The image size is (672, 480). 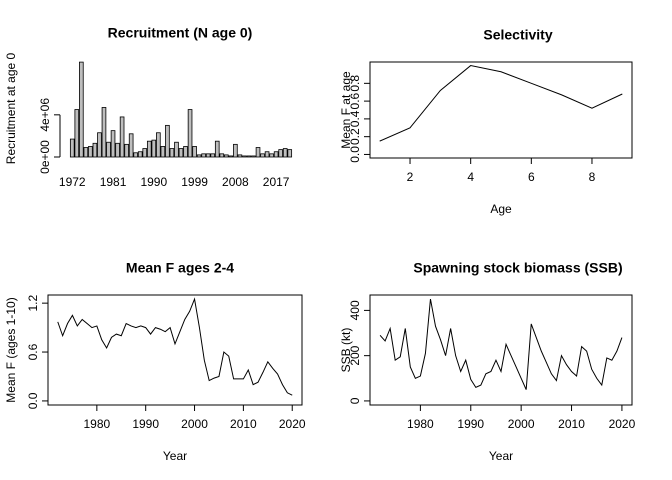 What do you see at coordinates (346, 110) in the screenshot?
I see `y-axis-label: Mean F at age` at bounding box center [346, 110].